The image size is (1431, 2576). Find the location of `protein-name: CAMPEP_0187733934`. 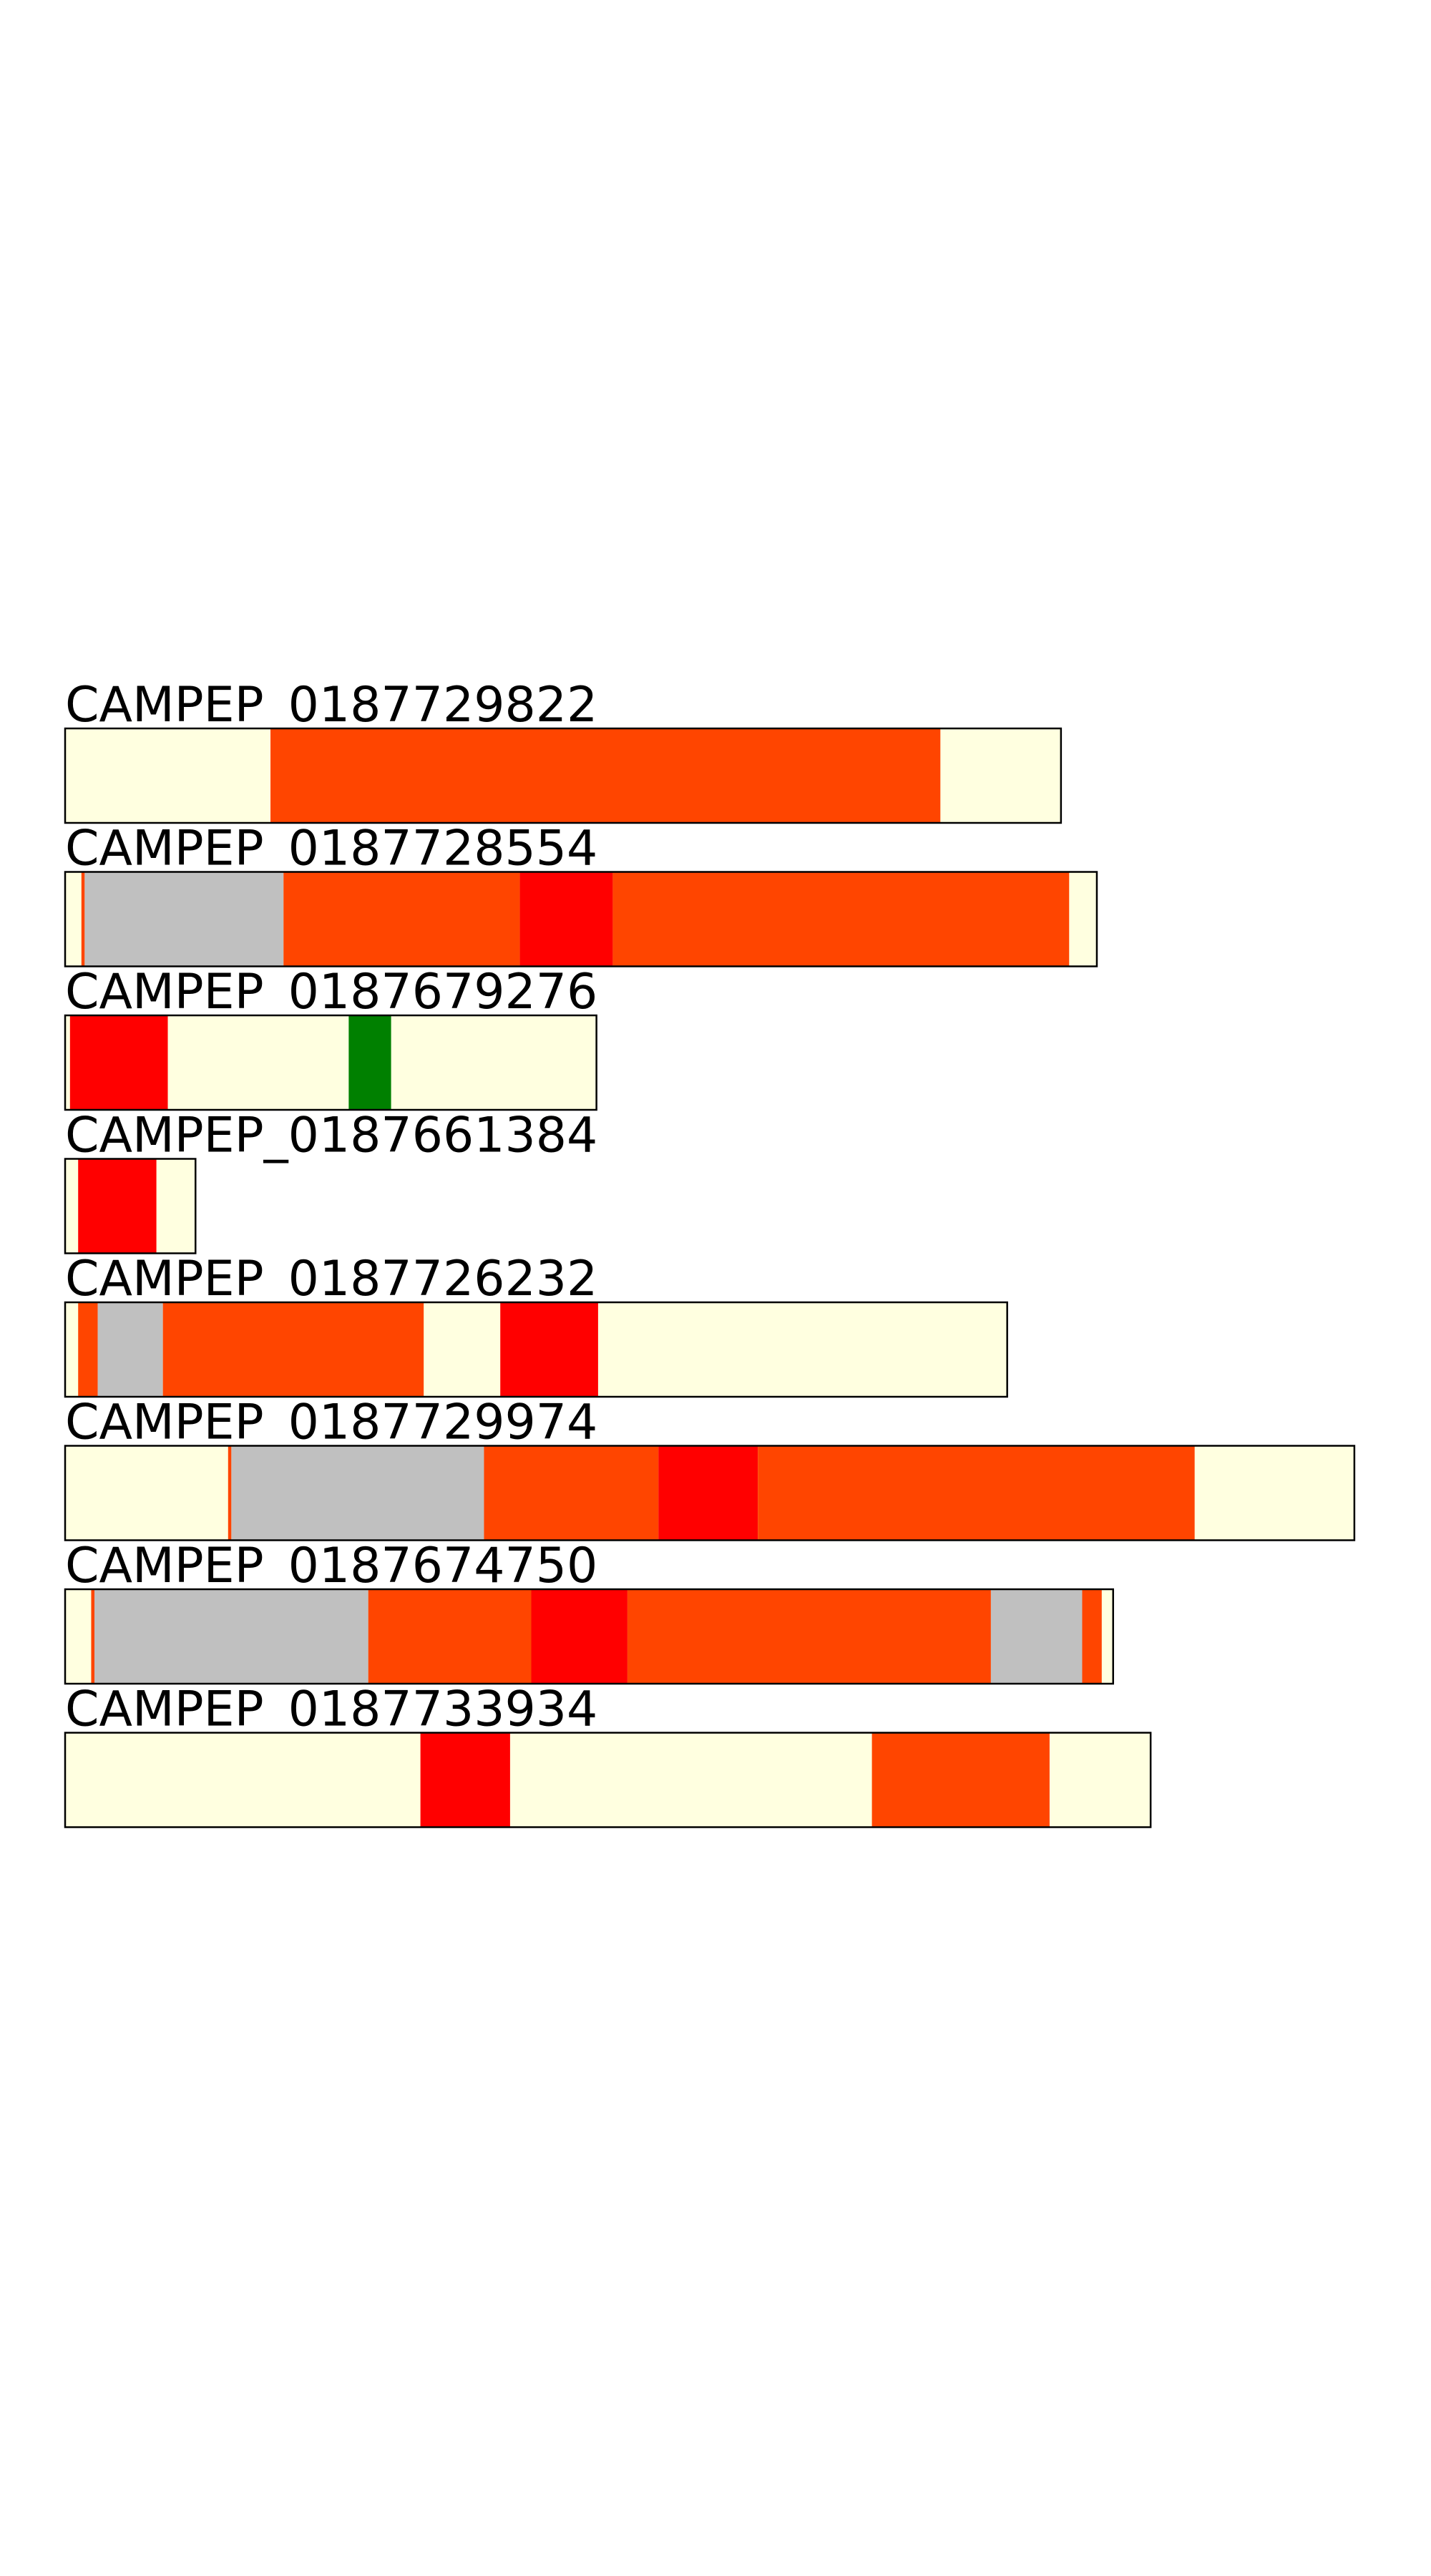

protein-name: CAMPEP_0187733934 is located at coordinates (331, 1710).